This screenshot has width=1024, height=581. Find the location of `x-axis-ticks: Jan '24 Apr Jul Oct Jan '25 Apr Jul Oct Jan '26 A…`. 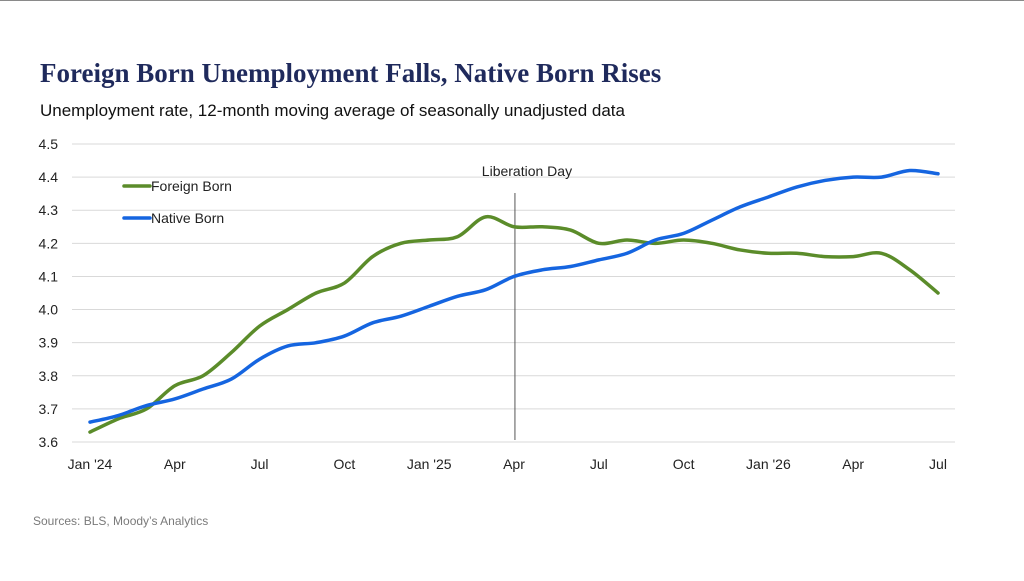

x-axis-ticks: Jan '24 Apr Jul Oct Jan '25 Apr Jul Oct Jan '26 A… is located at coordinates (507, 464).